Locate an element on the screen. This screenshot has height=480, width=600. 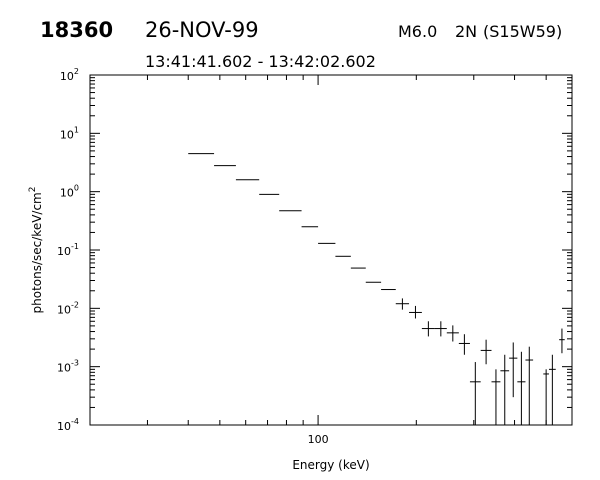
y-axis-title-main: photons/sec/keV/cm is located at coordinates (37, 252).